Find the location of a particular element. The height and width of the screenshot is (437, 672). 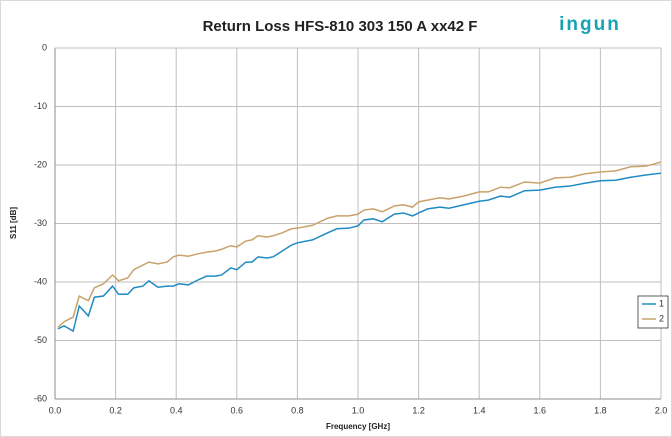

x-tick-label: 0.8 is located at coordinates (297, 410).